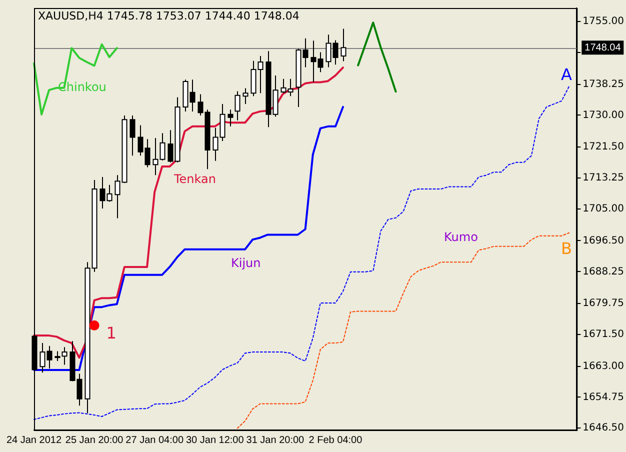 This screenshot has width=626, height=452. I want to click on y-tick-label: 1755.00, so click(603, 22).